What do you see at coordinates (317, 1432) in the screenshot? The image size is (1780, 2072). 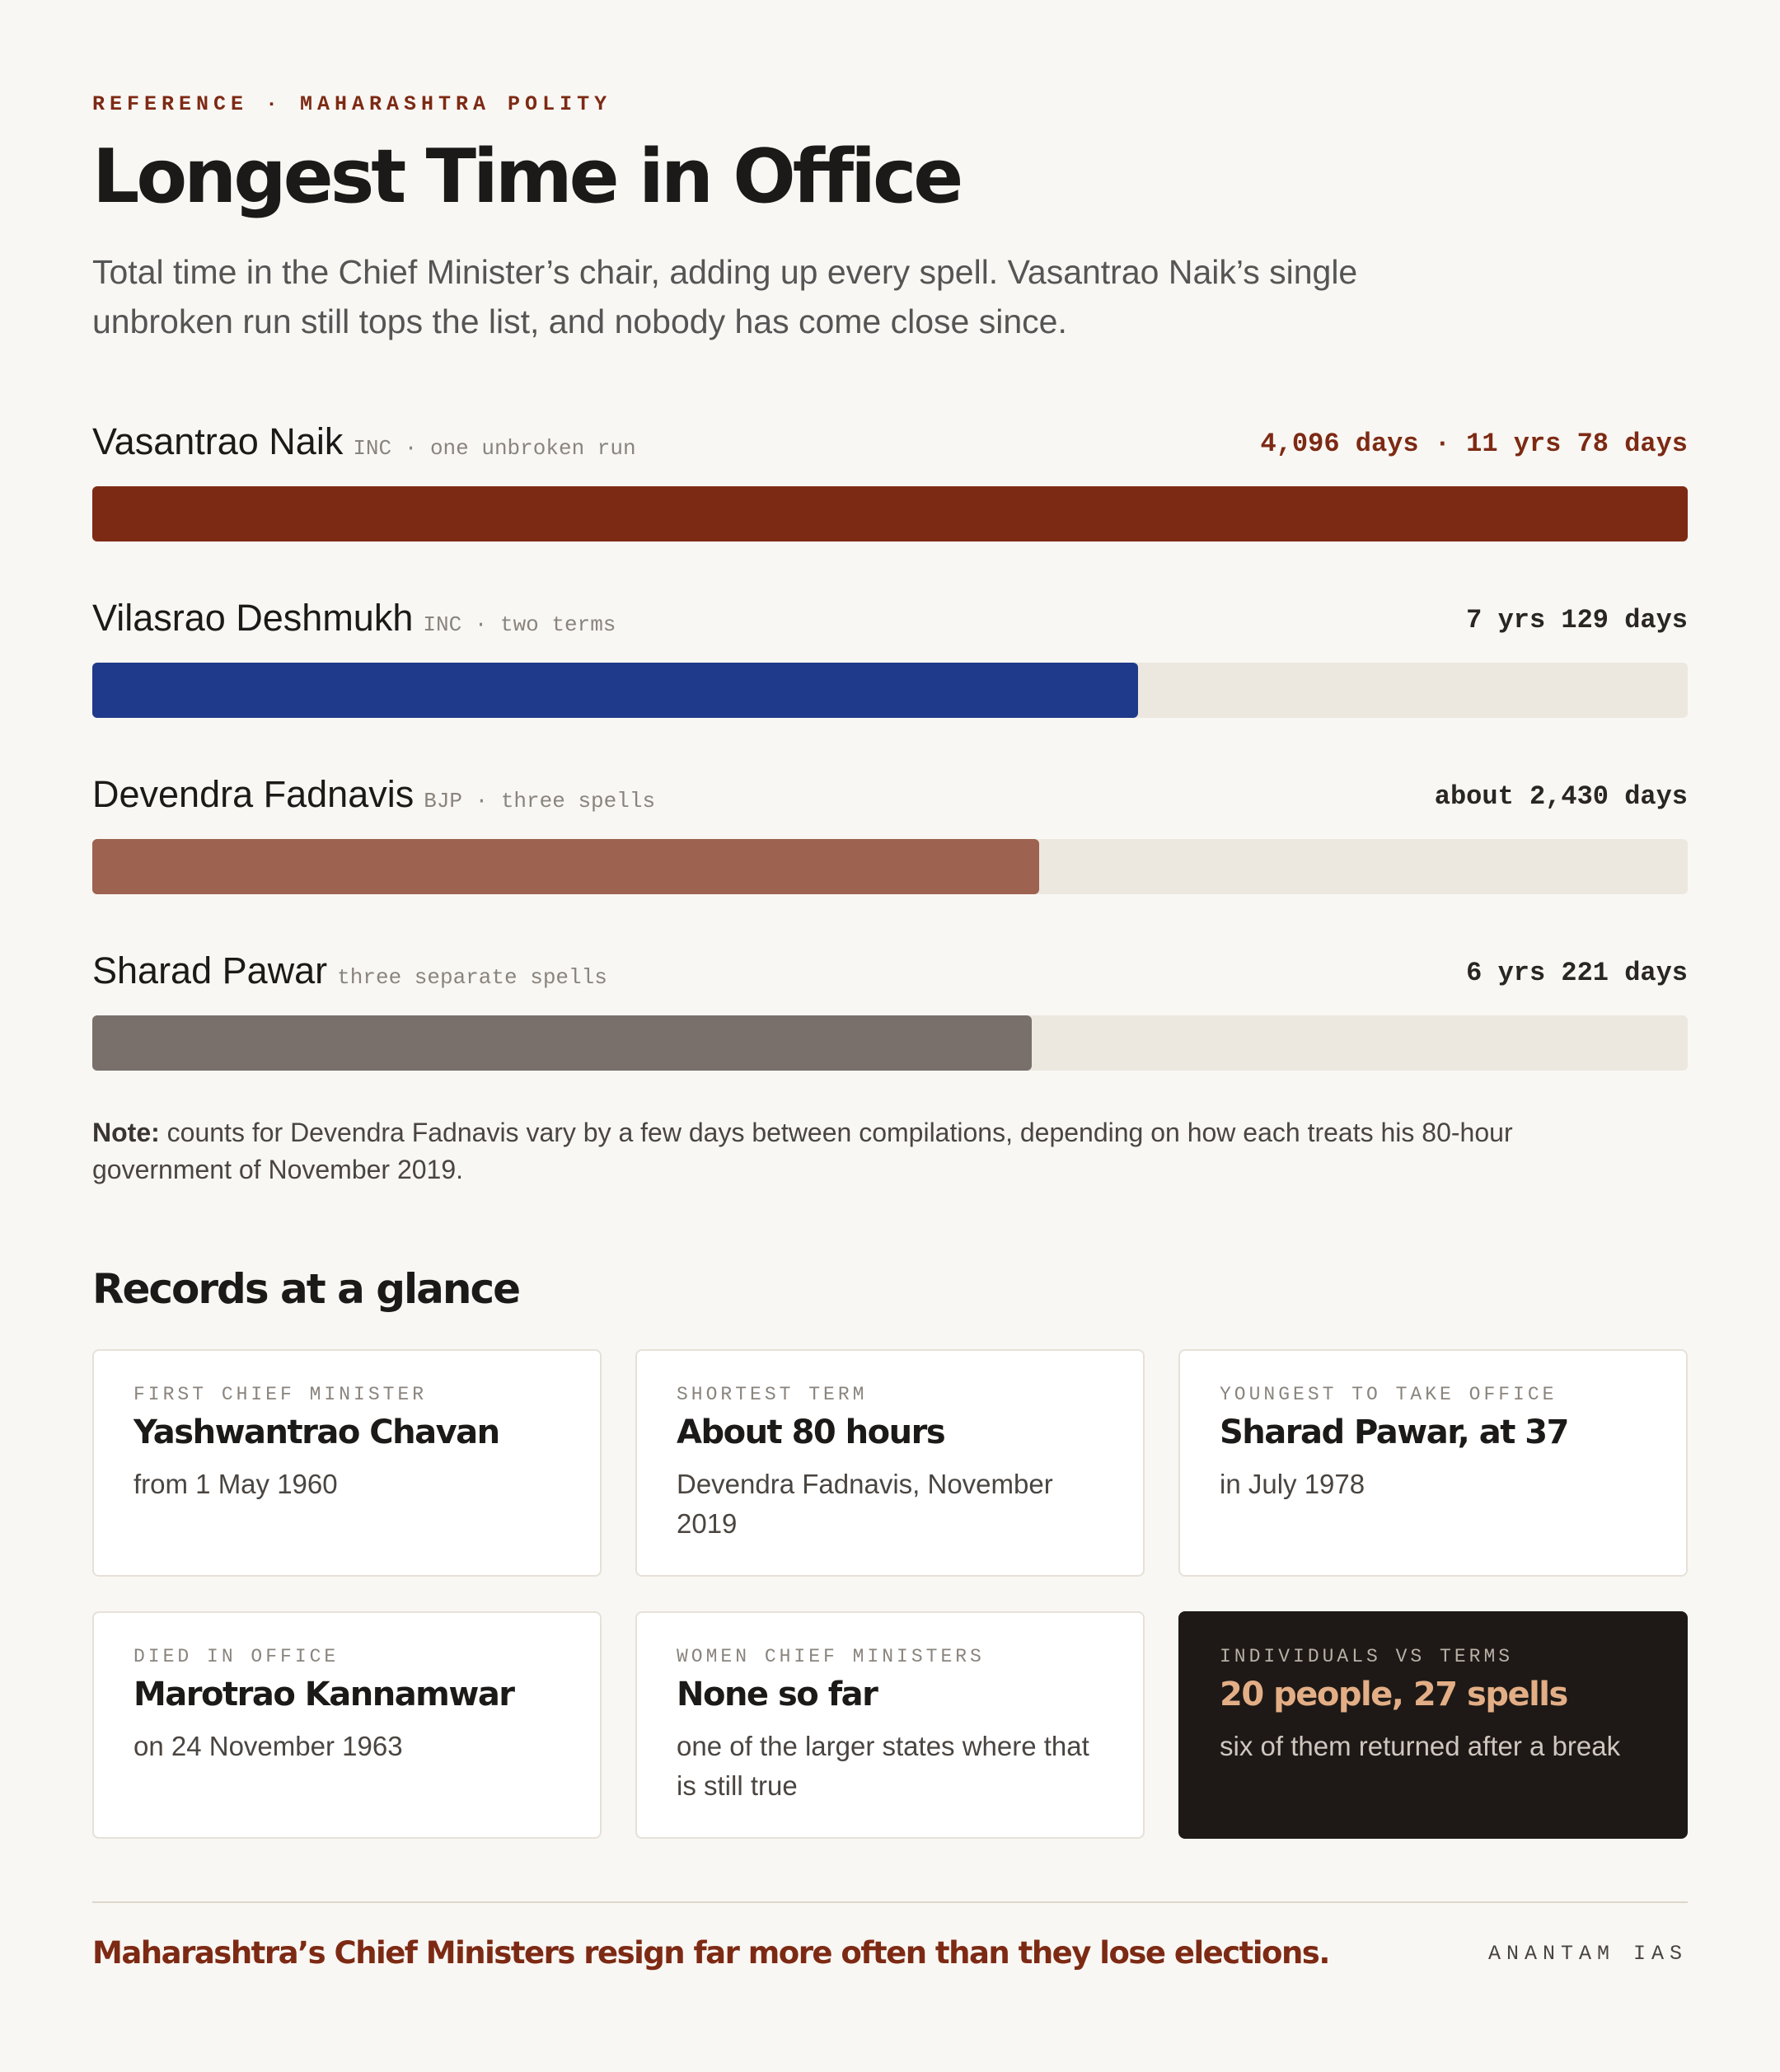 I see `card-heading: Yashwantrao Chavan` at bounding box center [317, 1432].